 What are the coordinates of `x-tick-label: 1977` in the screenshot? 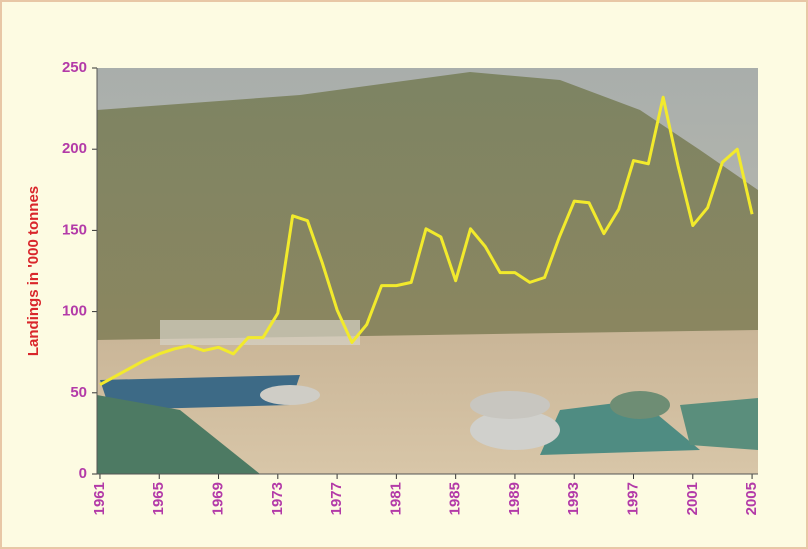 It's located at (336, 498).